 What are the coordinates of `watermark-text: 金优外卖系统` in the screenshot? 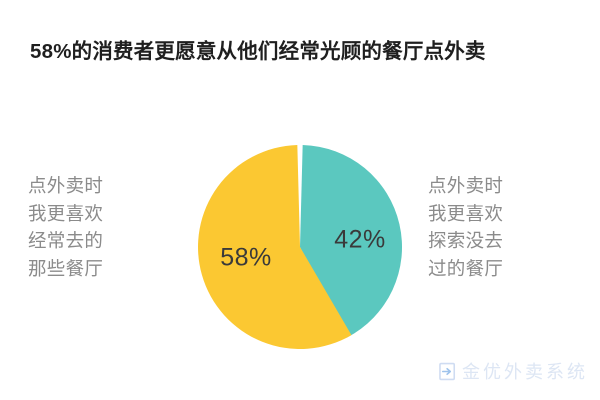 It's located at (525, 372).